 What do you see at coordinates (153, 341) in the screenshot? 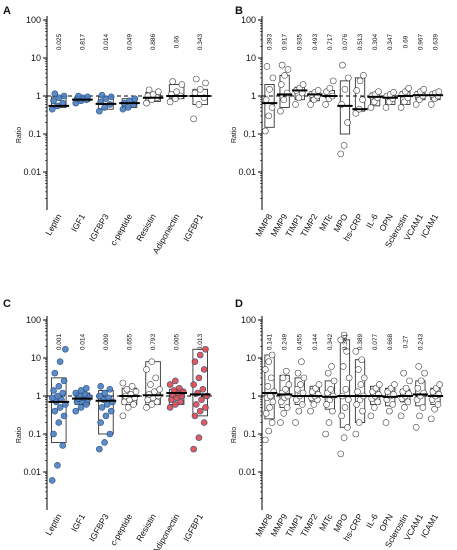
I see `p-value-label: 0.793` at bounding box center [153, 341].